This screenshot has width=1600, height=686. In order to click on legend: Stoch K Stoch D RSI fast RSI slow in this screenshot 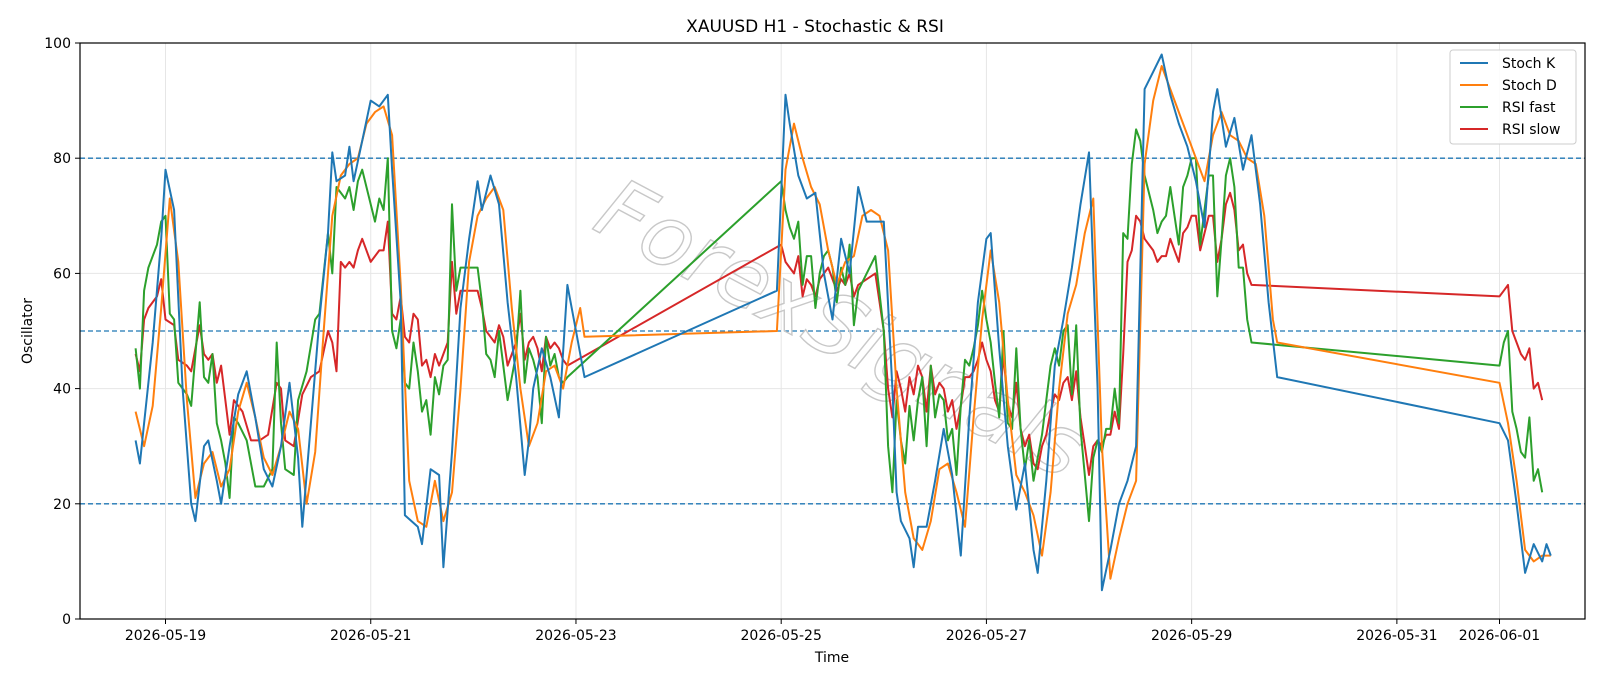, I will do `click(1513, 97)`.